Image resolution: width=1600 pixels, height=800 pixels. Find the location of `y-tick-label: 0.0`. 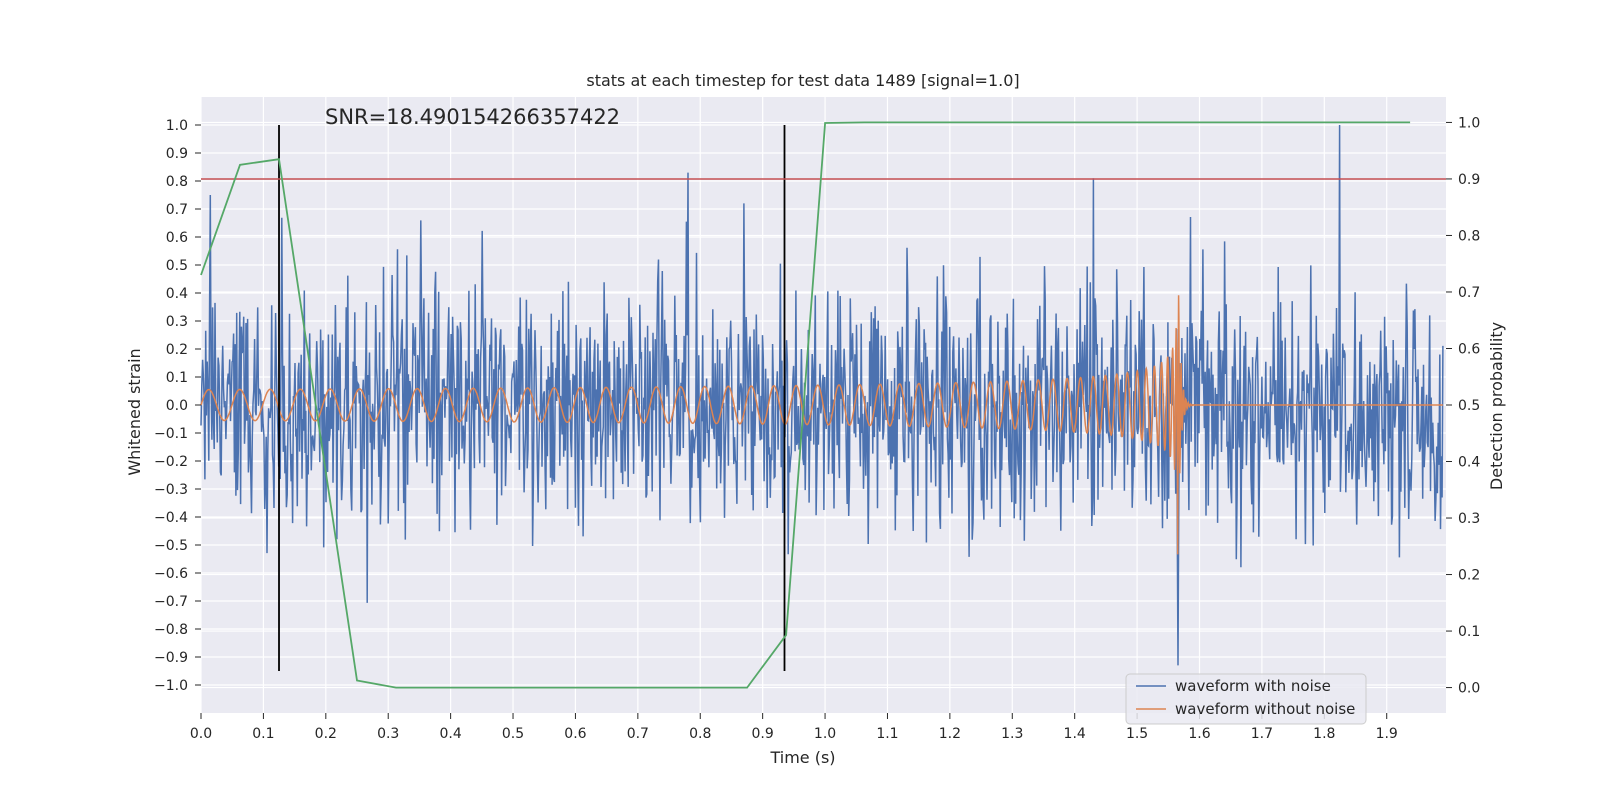

y-tick-label: 0.0 is located at coordinates (177, 406).